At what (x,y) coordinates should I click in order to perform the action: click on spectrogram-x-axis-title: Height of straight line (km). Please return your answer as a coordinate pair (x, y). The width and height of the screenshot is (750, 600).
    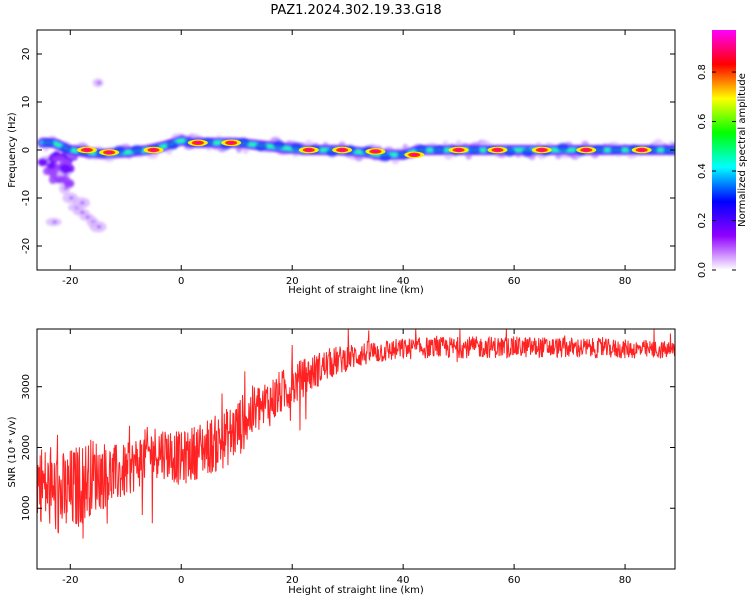
    Looking at the image, I should click on (356, 290).